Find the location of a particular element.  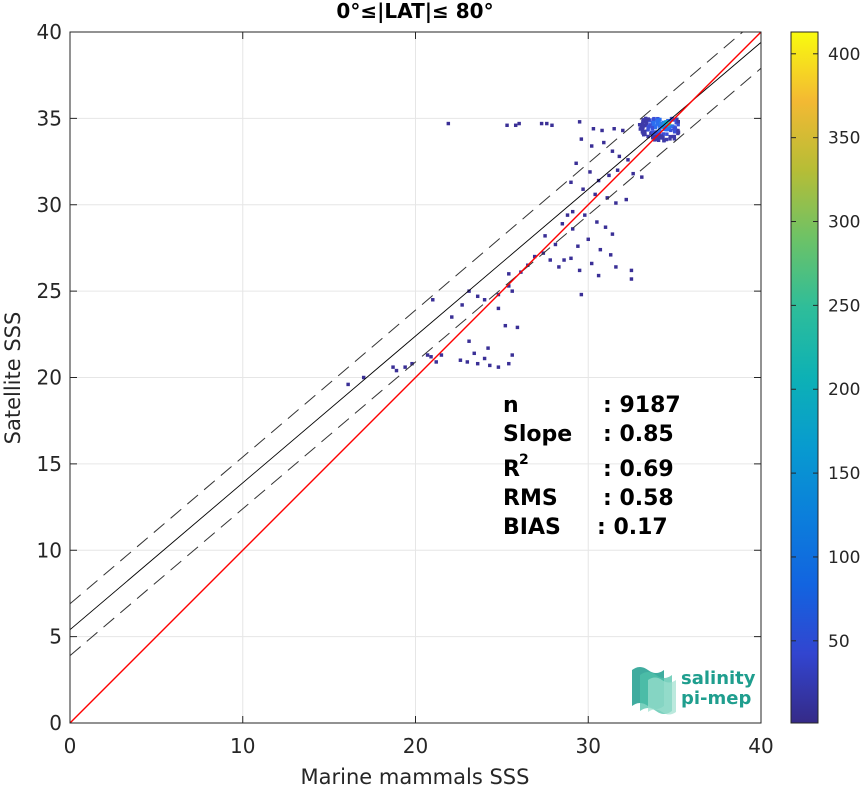

svg-text: pi-mep is located at coordinates (716, 698).